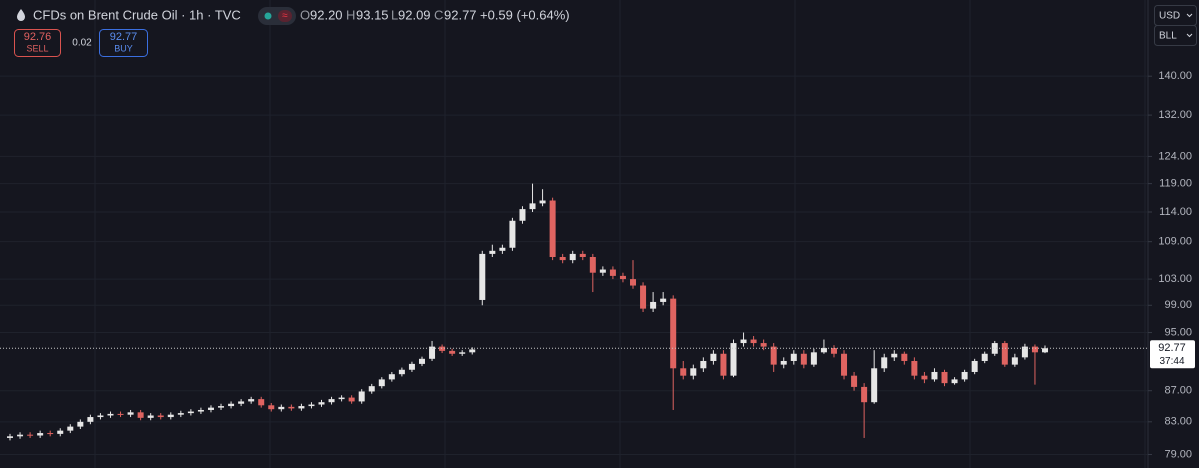 Image resolution: width=1199 pixels, height=468 pixels. I want to click on delay-symbol: ≈, so click(285, 16).